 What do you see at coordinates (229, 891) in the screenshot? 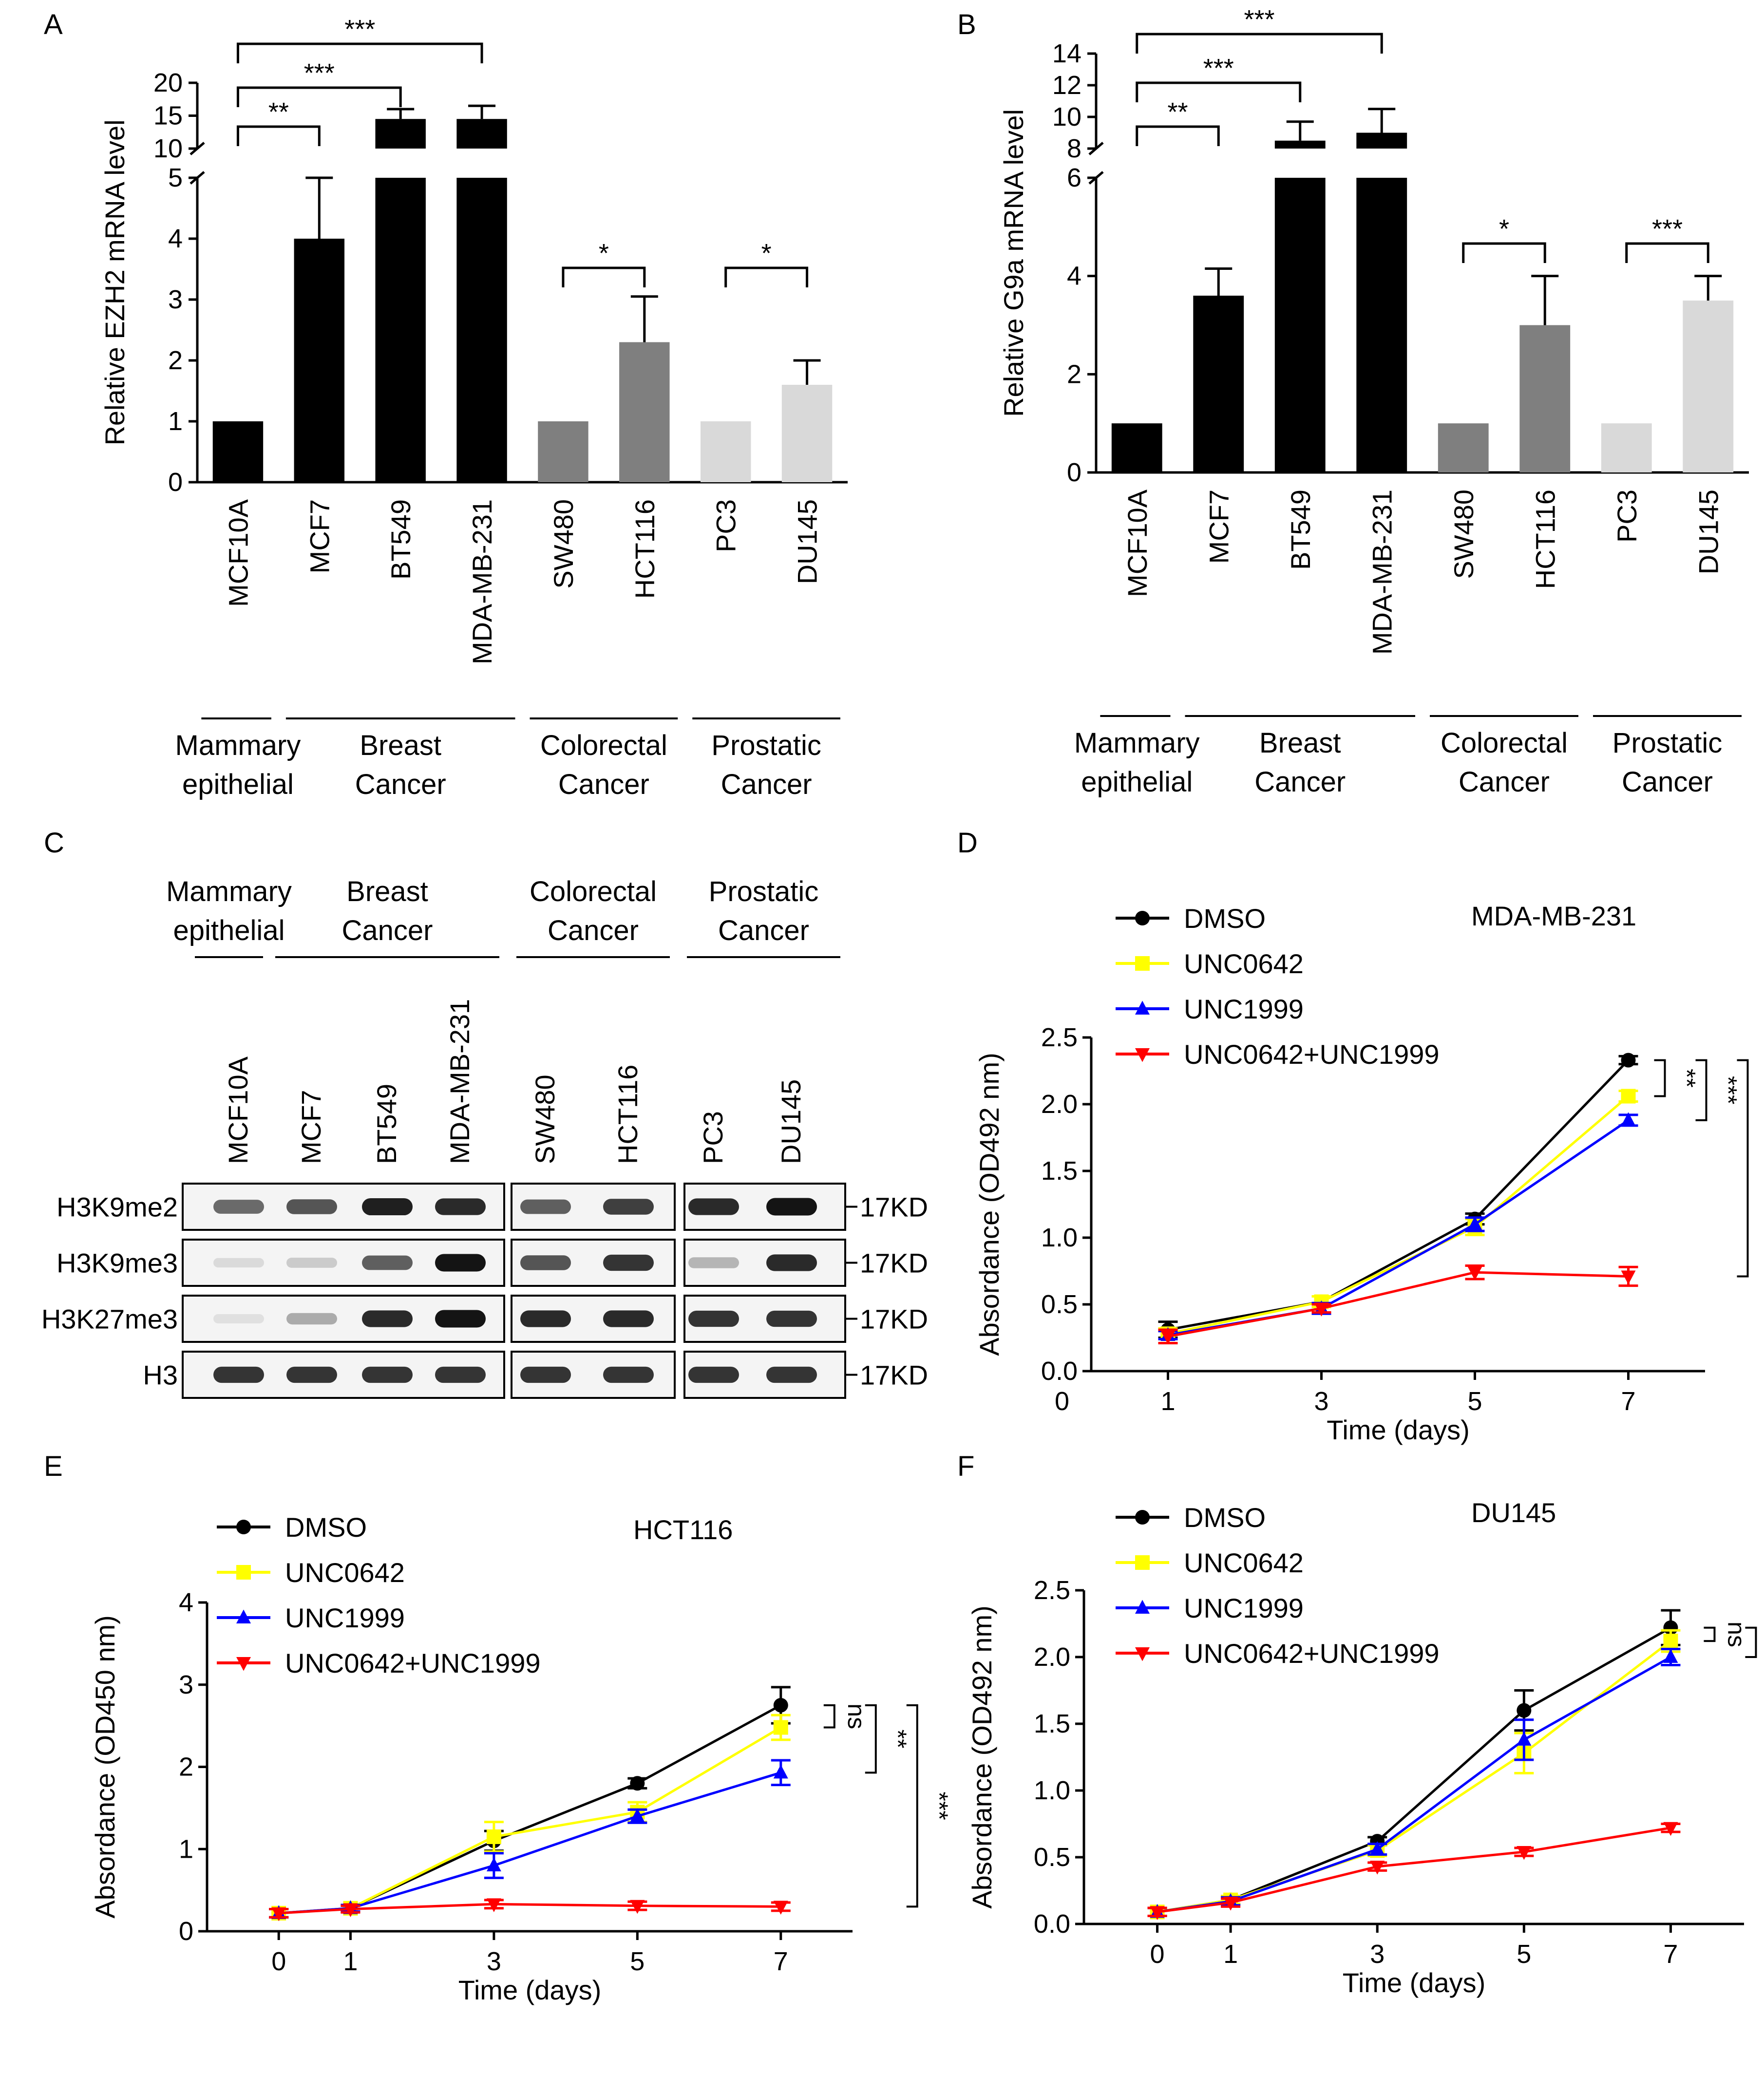
I see `group-label: Mammary` at bounding box center [229, 891].